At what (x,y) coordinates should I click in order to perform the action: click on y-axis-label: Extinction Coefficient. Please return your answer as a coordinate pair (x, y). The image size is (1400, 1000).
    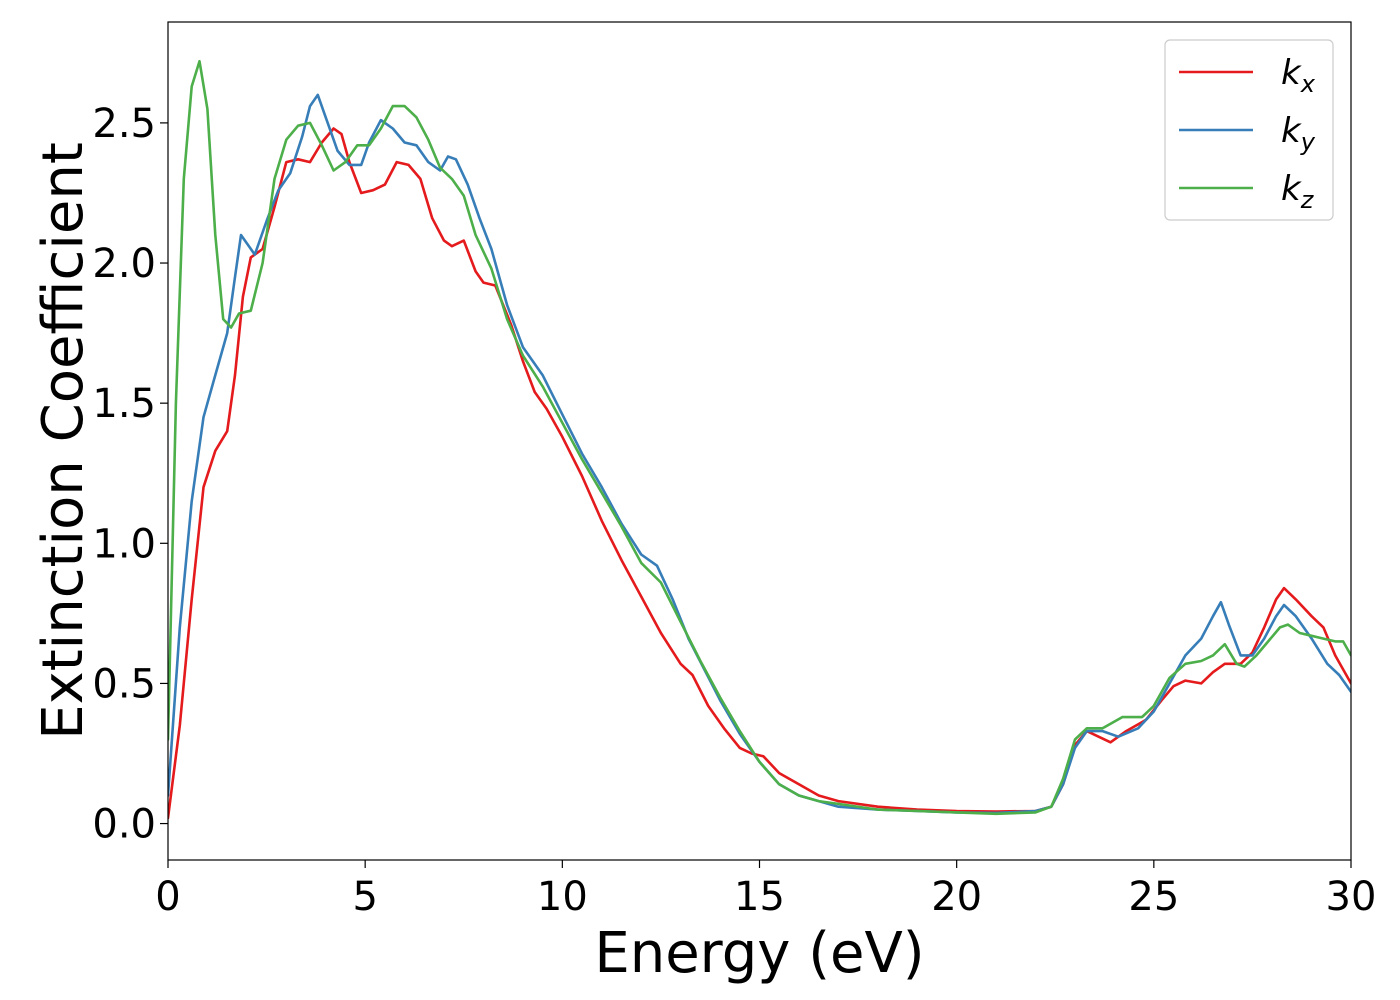
    Looking at the image, I should click on (63, 441).